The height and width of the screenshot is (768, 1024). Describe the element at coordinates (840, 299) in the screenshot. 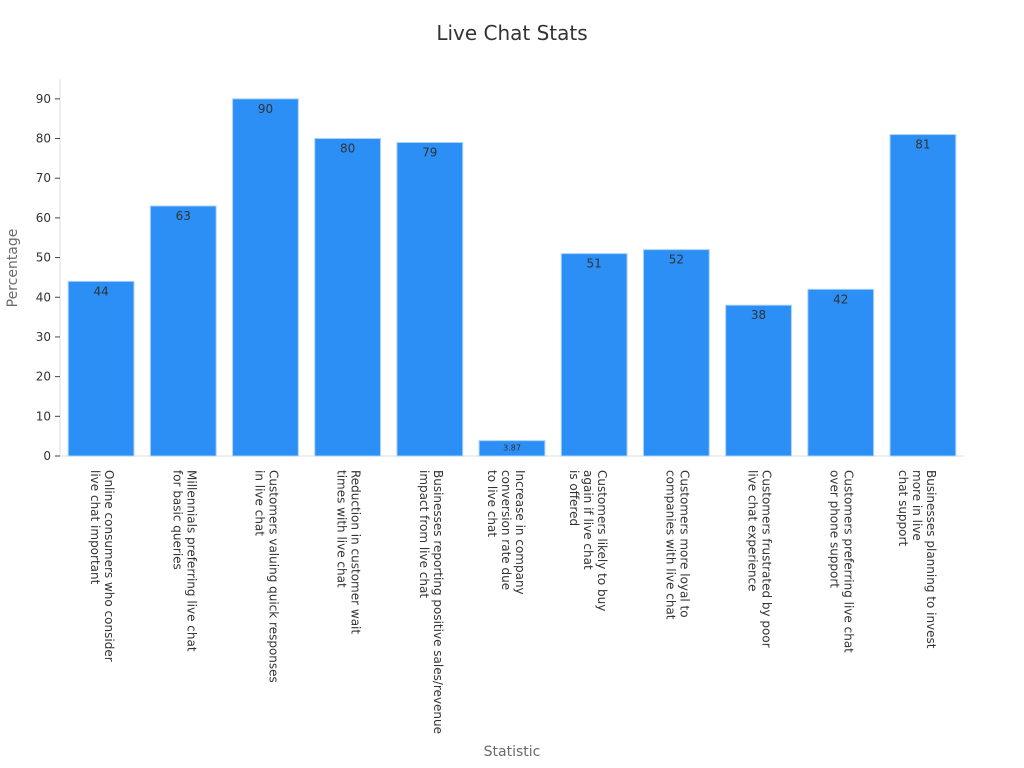

I see `bar-value-label: 42` at that location.